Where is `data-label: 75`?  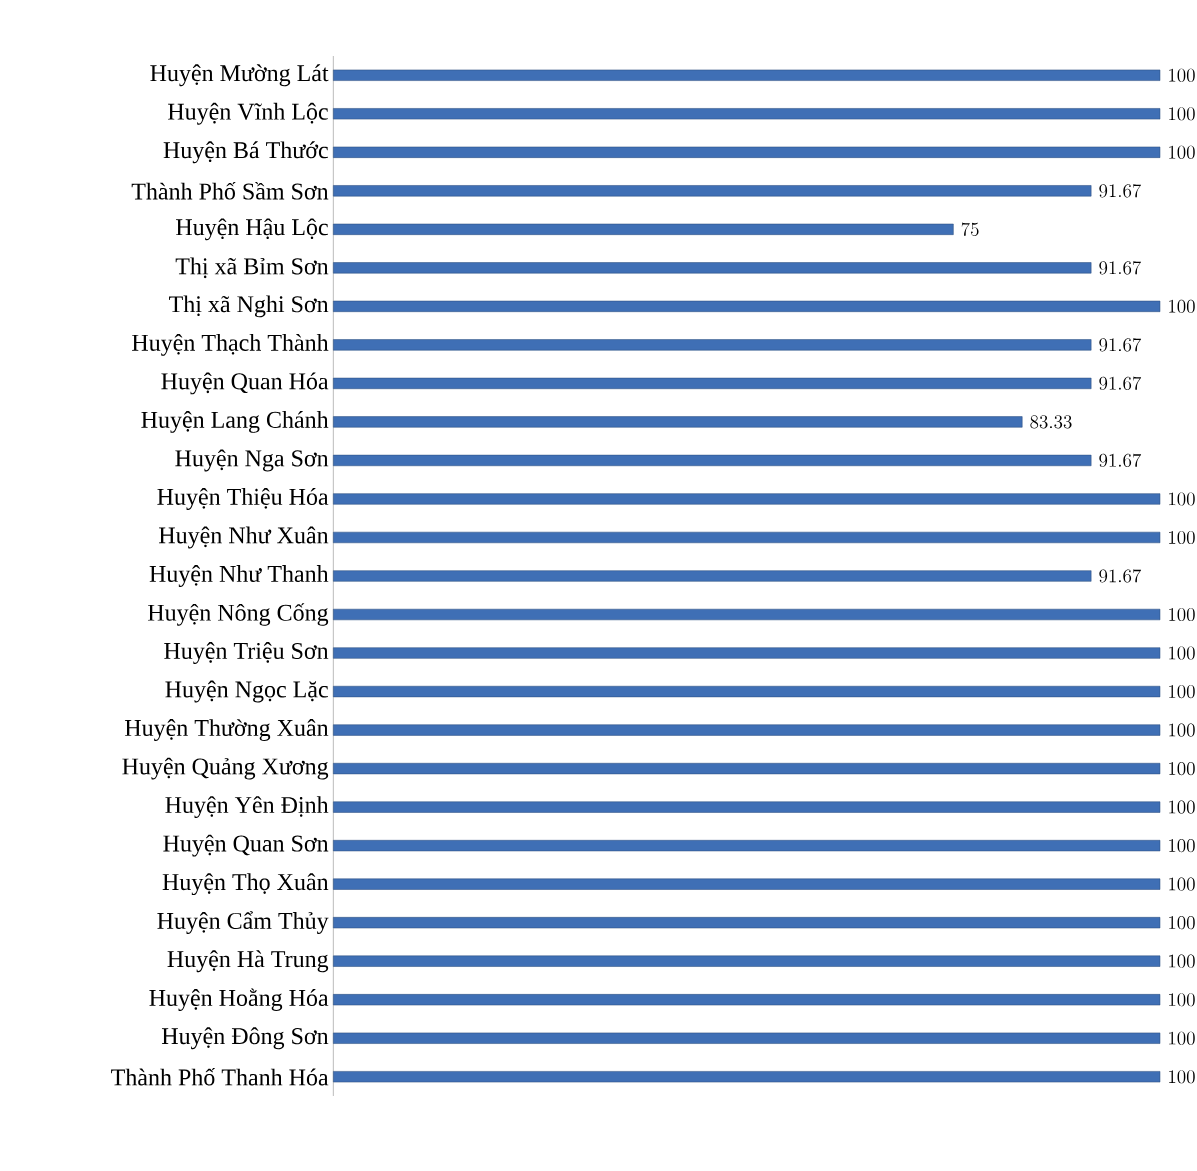
data-label: 75 is located at coordinates (970, 229).